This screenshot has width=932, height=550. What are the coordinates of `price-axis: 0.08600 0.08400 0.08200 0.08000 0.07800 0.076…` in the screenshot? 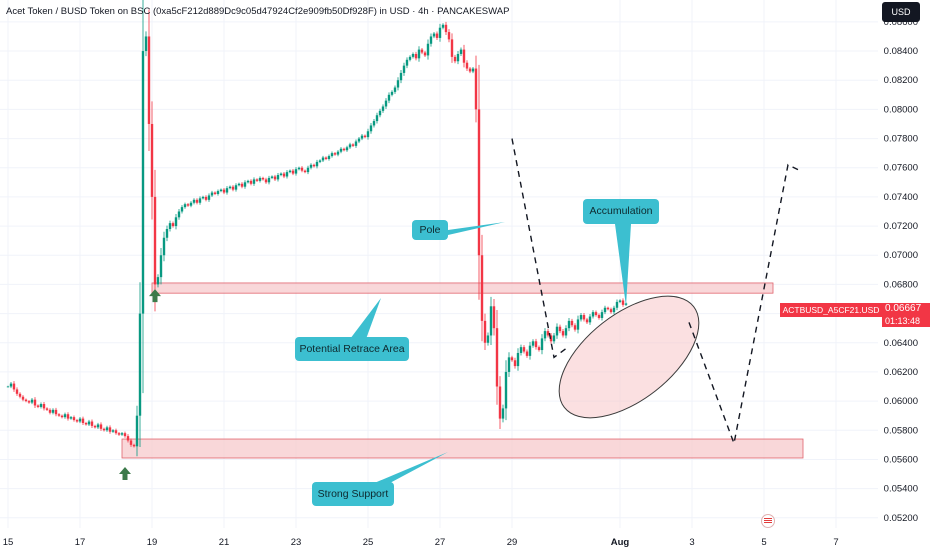 It's located at (901, 270).